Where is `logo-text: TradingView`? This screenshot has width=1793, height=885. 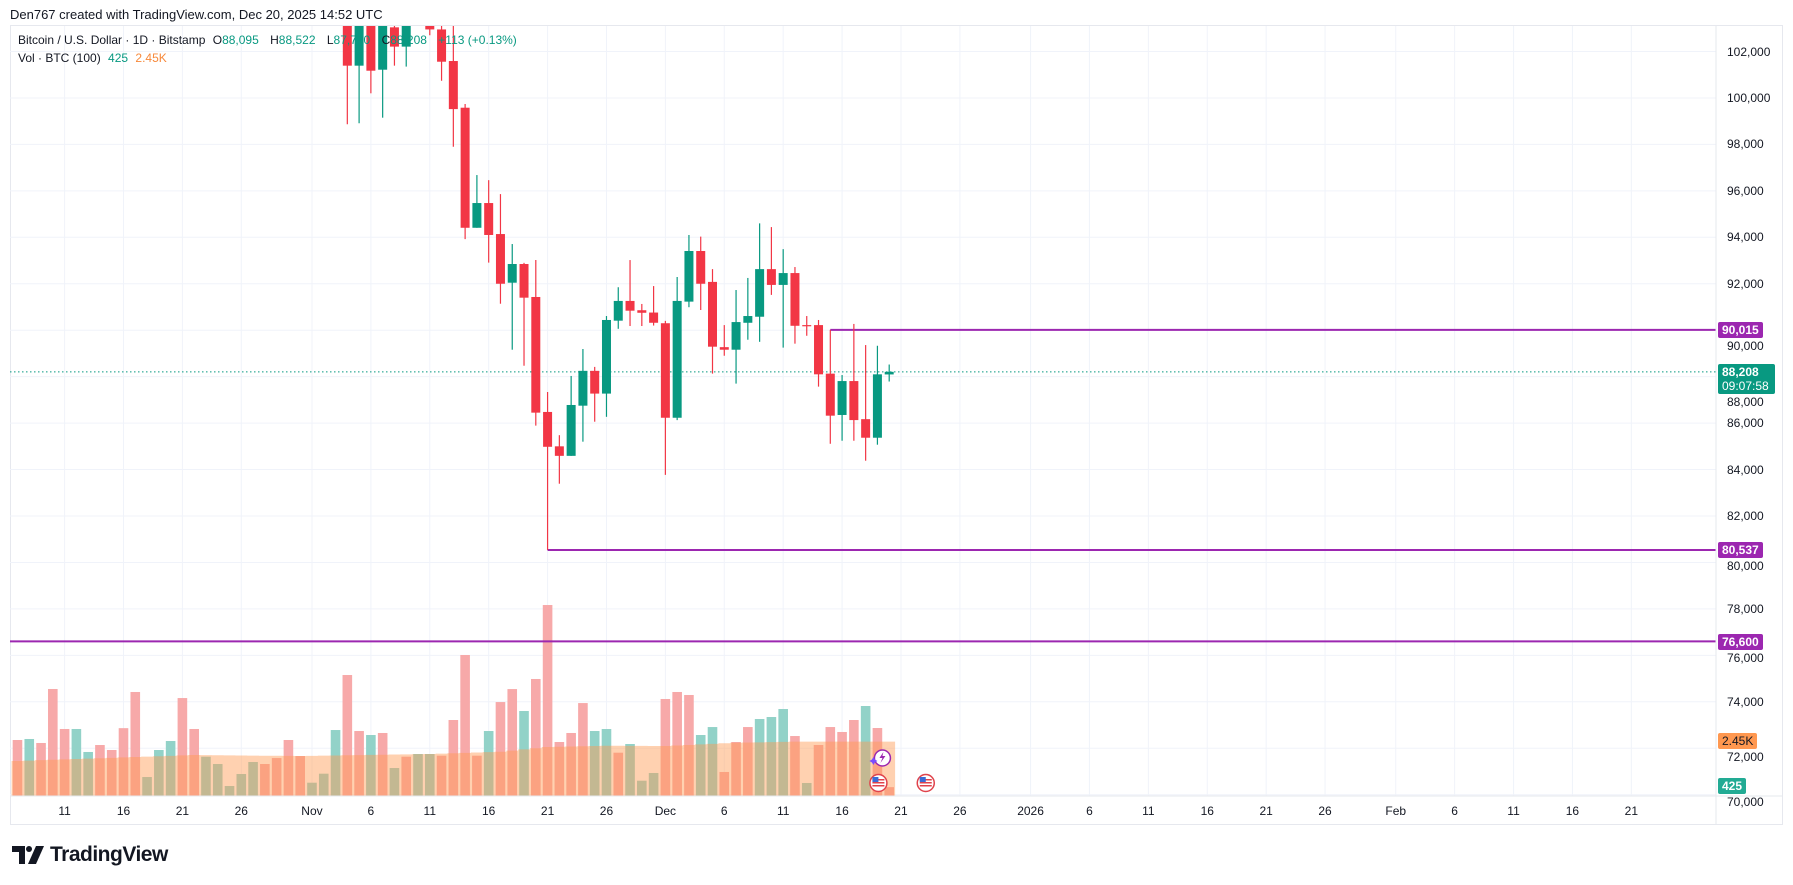
logo-text: TradingView is located at coordinates (109, 854).